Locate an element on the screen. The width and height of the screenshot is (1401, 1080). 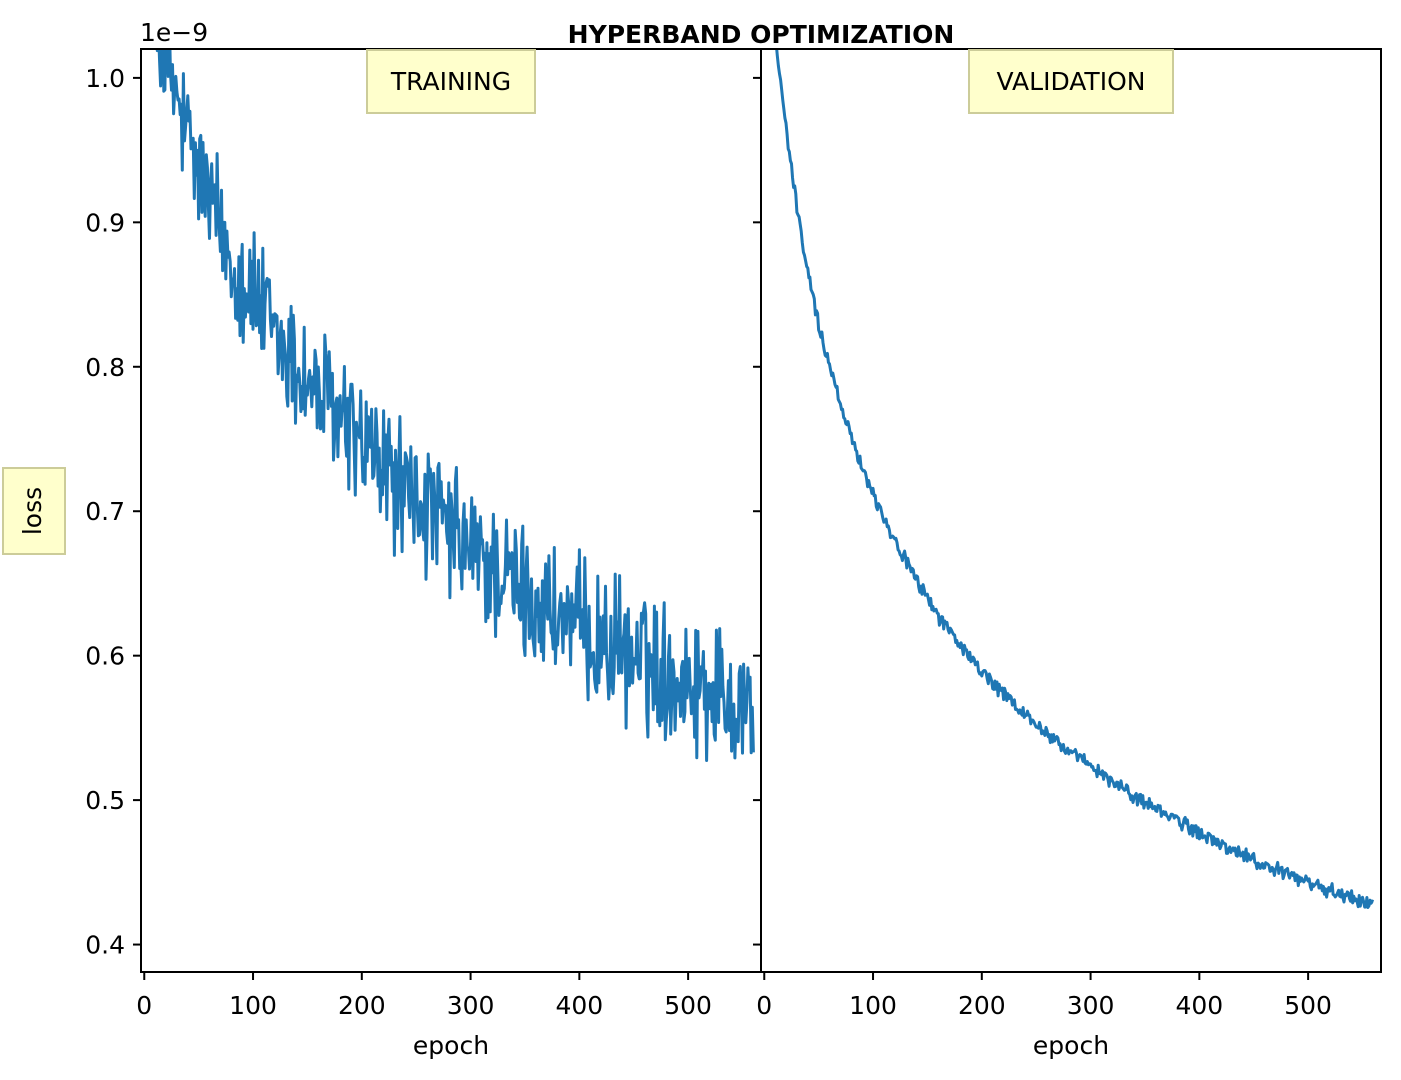
y-tick-label: 0.5 is located at coordinates (105, 800).